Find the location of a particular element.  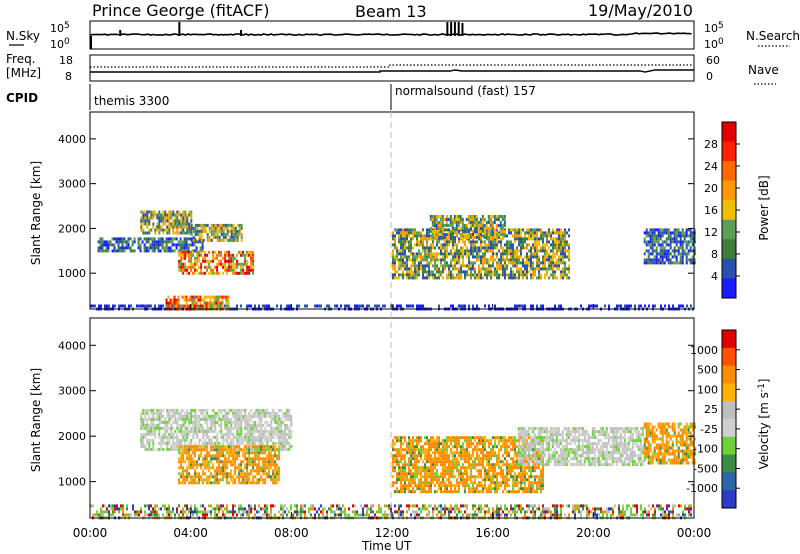

cpid-right-text: normalsound (fast) 157 is located at coordinates (465, 91).